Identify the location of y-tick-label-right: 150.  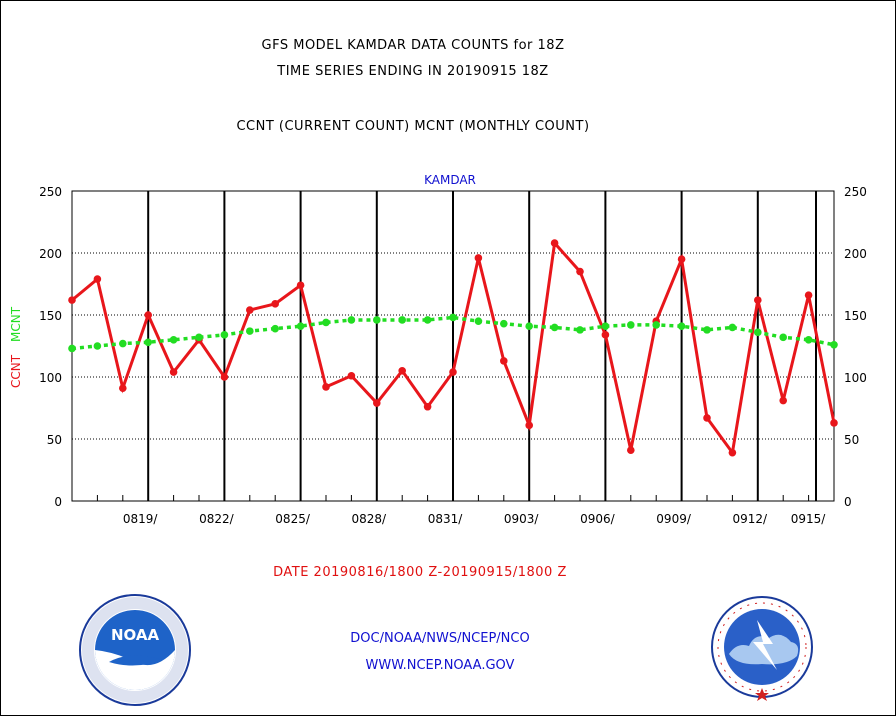
(855, 316).